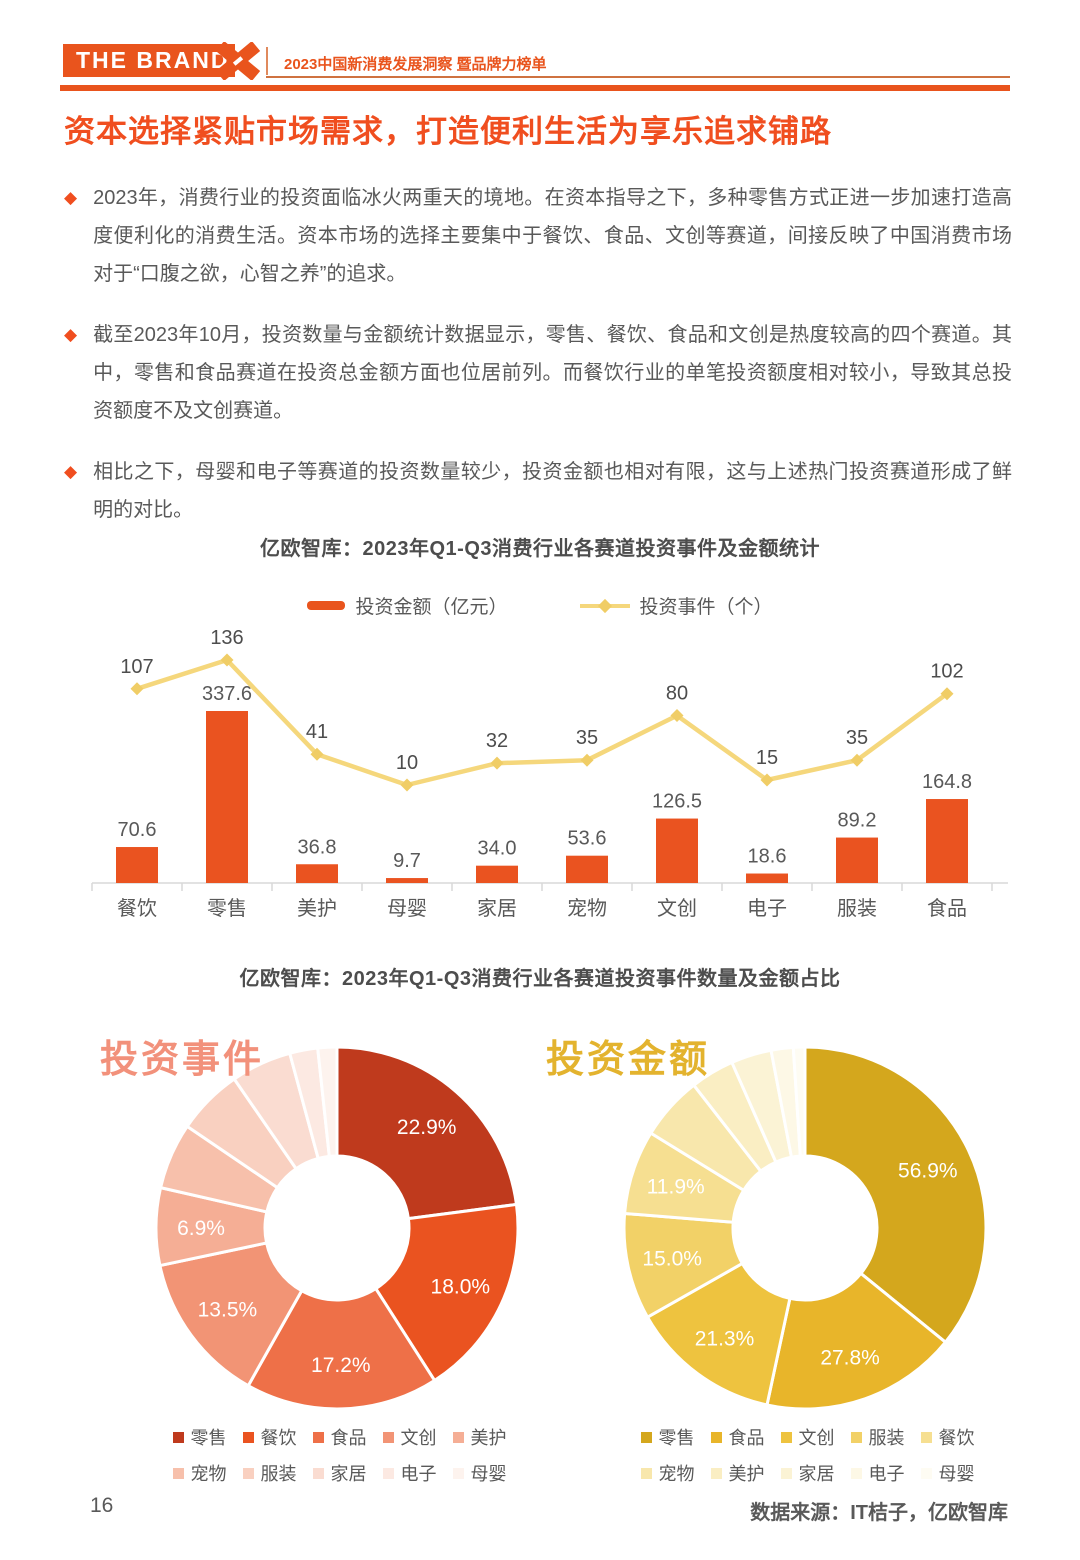 Image resolution: width=1080 pixels, height=1560 pixels. What do you see at coordinates (535, 88) in the screenshot?
I see `header-thick-rule` at bounding box center [535, 88].